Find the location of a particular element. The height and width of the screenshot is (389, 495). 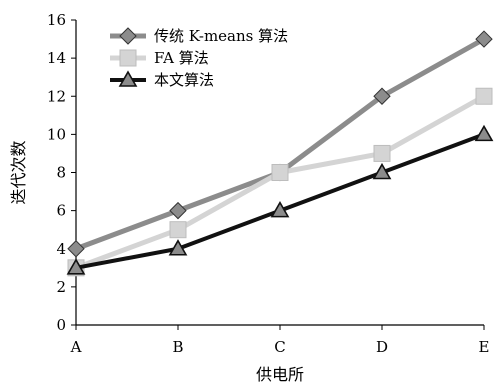

legend-item-2: FA 算法 is located at coordinates (159, 58).